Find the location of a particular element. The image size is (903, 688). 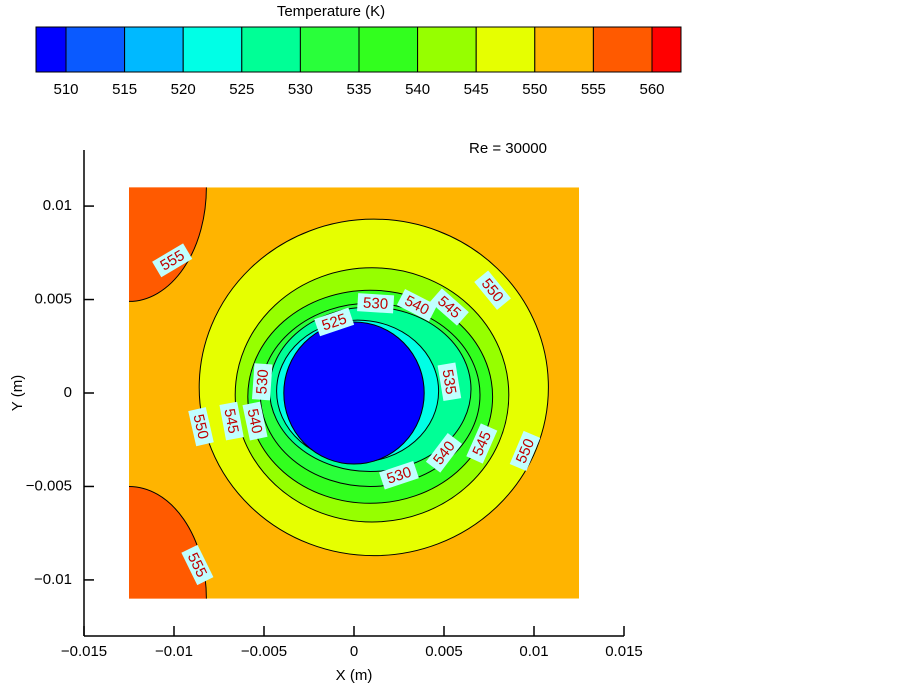

contour-label-text: 540 is located at coordinates (255, 421).